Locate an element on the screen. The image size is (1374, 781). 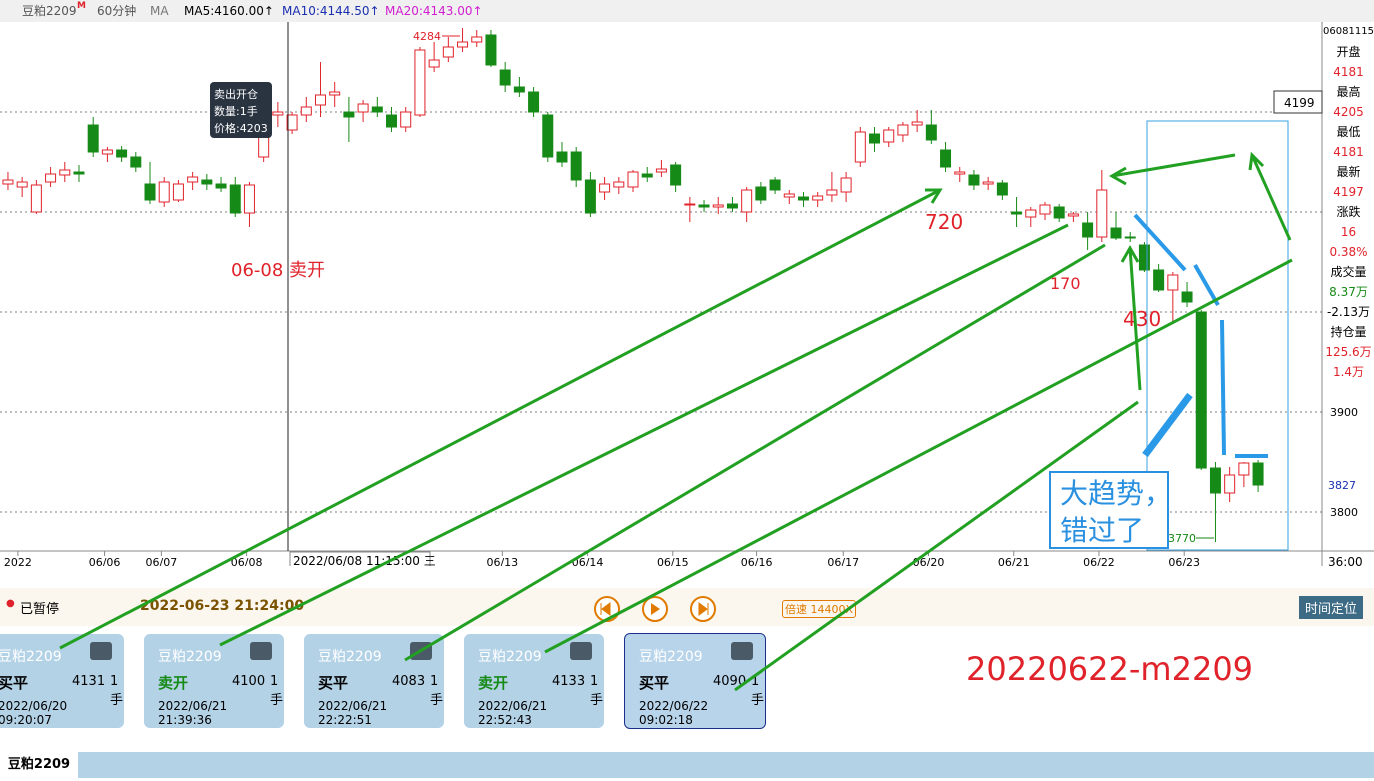
card-symbol: 豆粕2209 is located at coordinates (510, 657).